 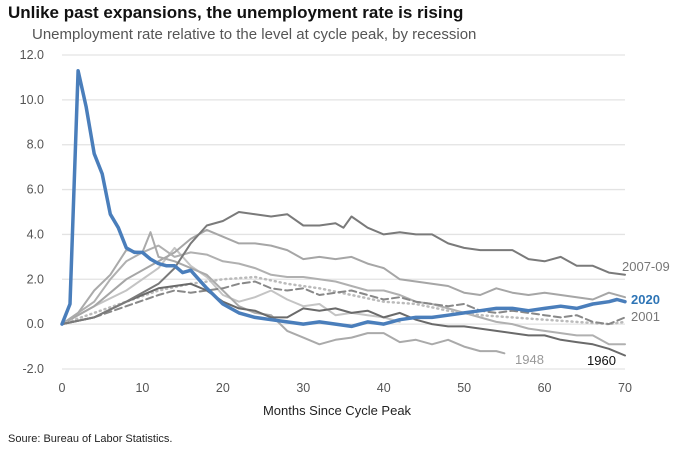 I want to click on x-tick-label: 50, so click(x=464, y=388).